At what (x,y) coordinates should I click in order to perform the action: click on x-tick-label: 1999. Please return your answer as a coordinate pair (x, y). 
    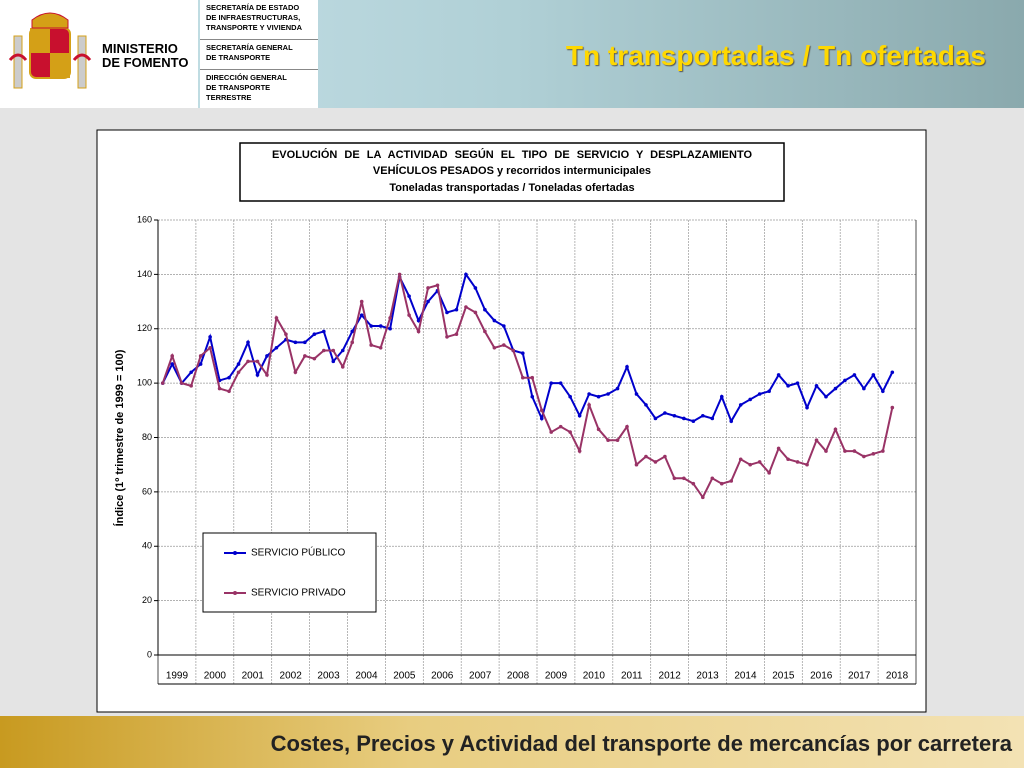
    Looking at the image, I should click on (177, 676).